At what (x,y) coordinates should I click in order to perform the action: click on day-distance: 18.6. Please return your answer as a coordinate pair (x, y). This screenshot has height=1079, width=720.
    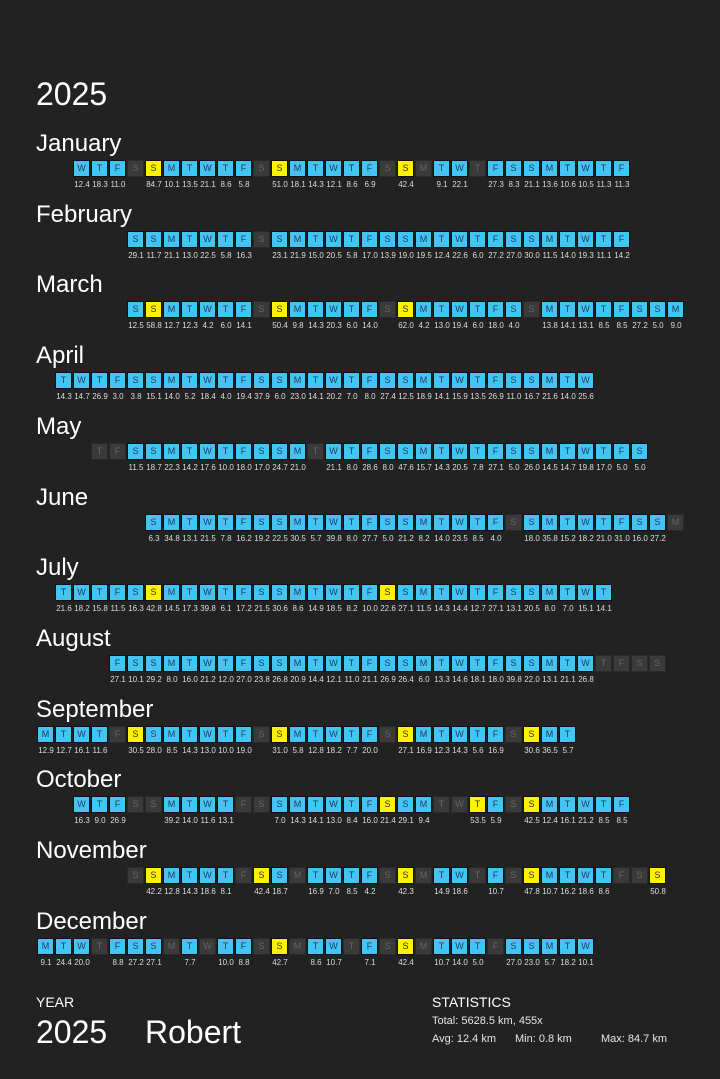
    Looking at the image, I should click on (460, 891).